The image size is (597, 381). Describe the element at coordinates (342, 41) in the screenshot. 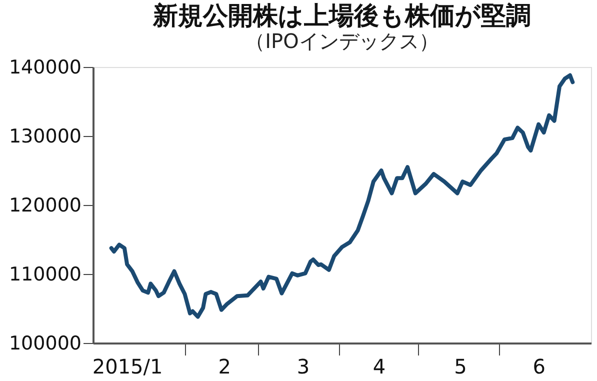

I see `chart-subtitle: （IPOインデックス）` at that location.